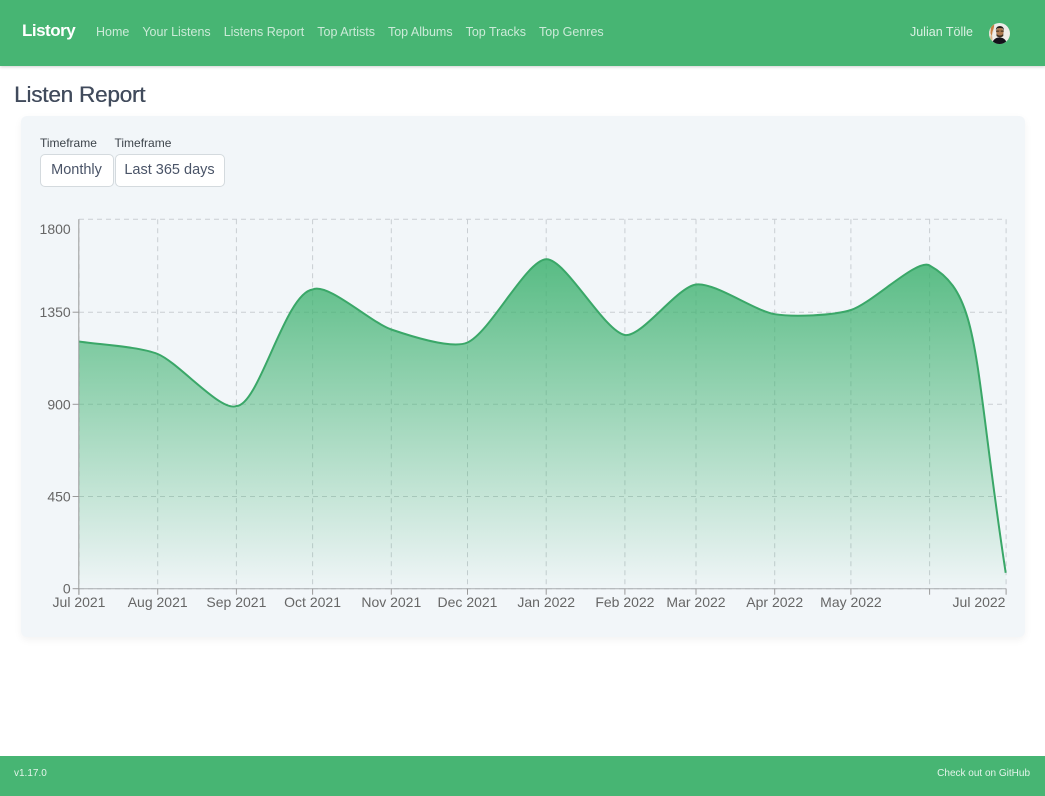 The image size is (1045, 796). I want to click on svg-text: Aug 2021, so click(158, 602).